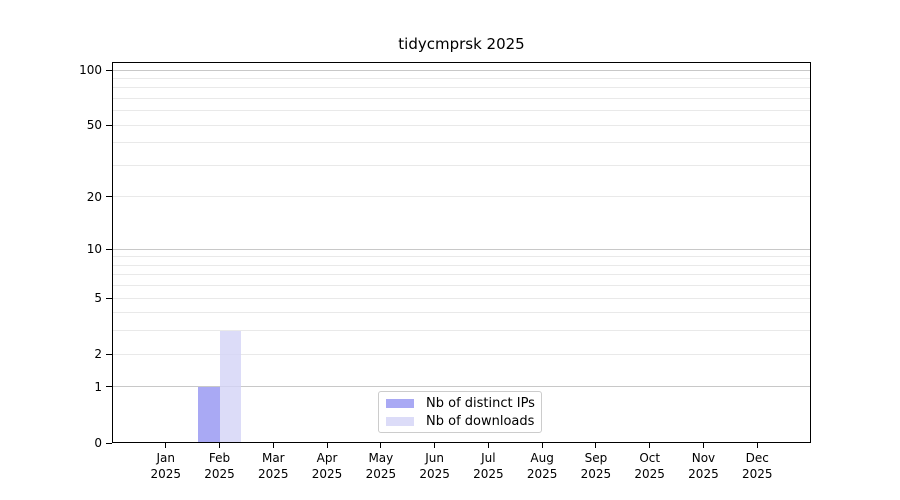 This screenshot has height=500, width=900. I want to click on legend-label: Nb of distinct IPs, so click(480, 403).